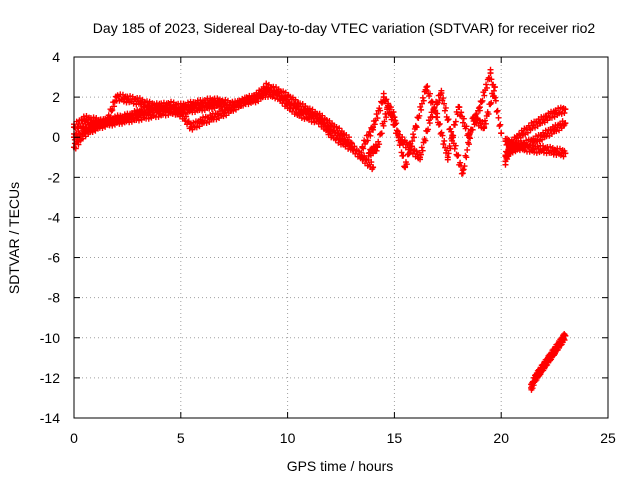 Image resolution: width=640 pixels, height=480 pixels. I want to click on series-isolated-descending-arc, so click(548, 361).